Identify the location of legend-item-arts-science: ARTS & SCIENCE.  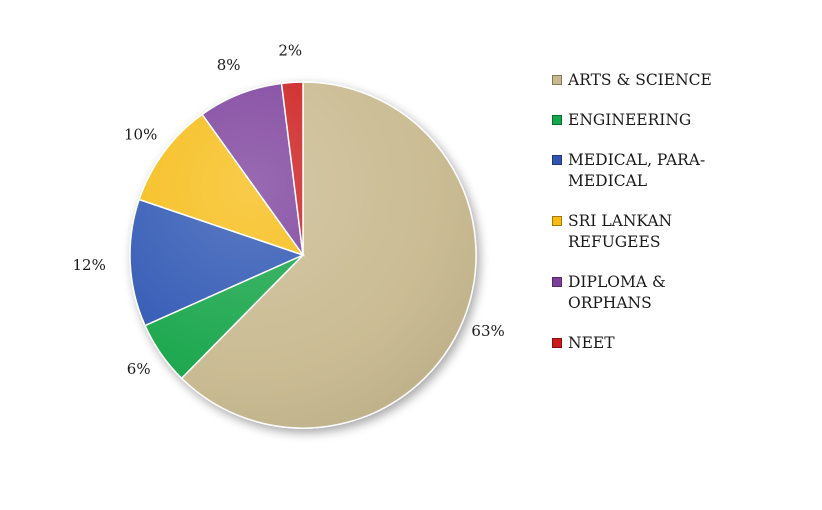
(682, 80).